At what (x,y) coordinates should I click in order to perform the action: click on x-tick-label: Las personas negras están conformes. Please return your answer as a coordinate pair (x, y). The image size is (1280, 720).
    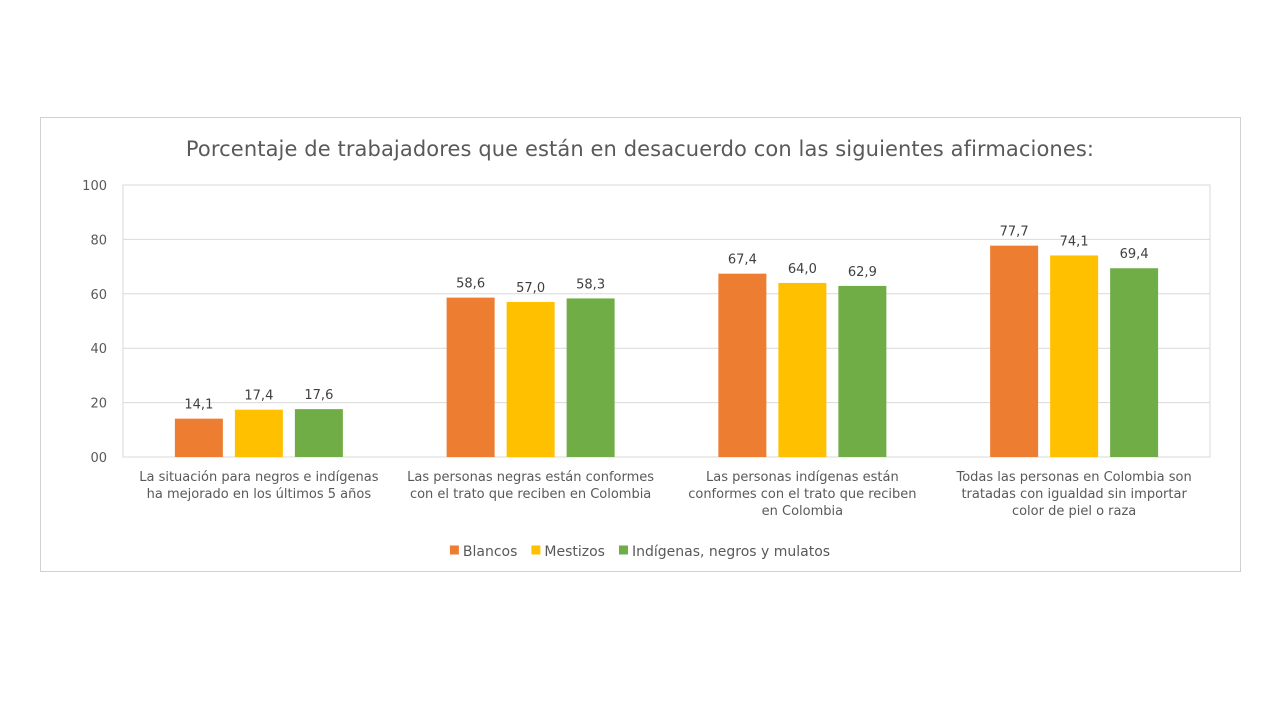
    Looking at the image, I should click on (530, 477).